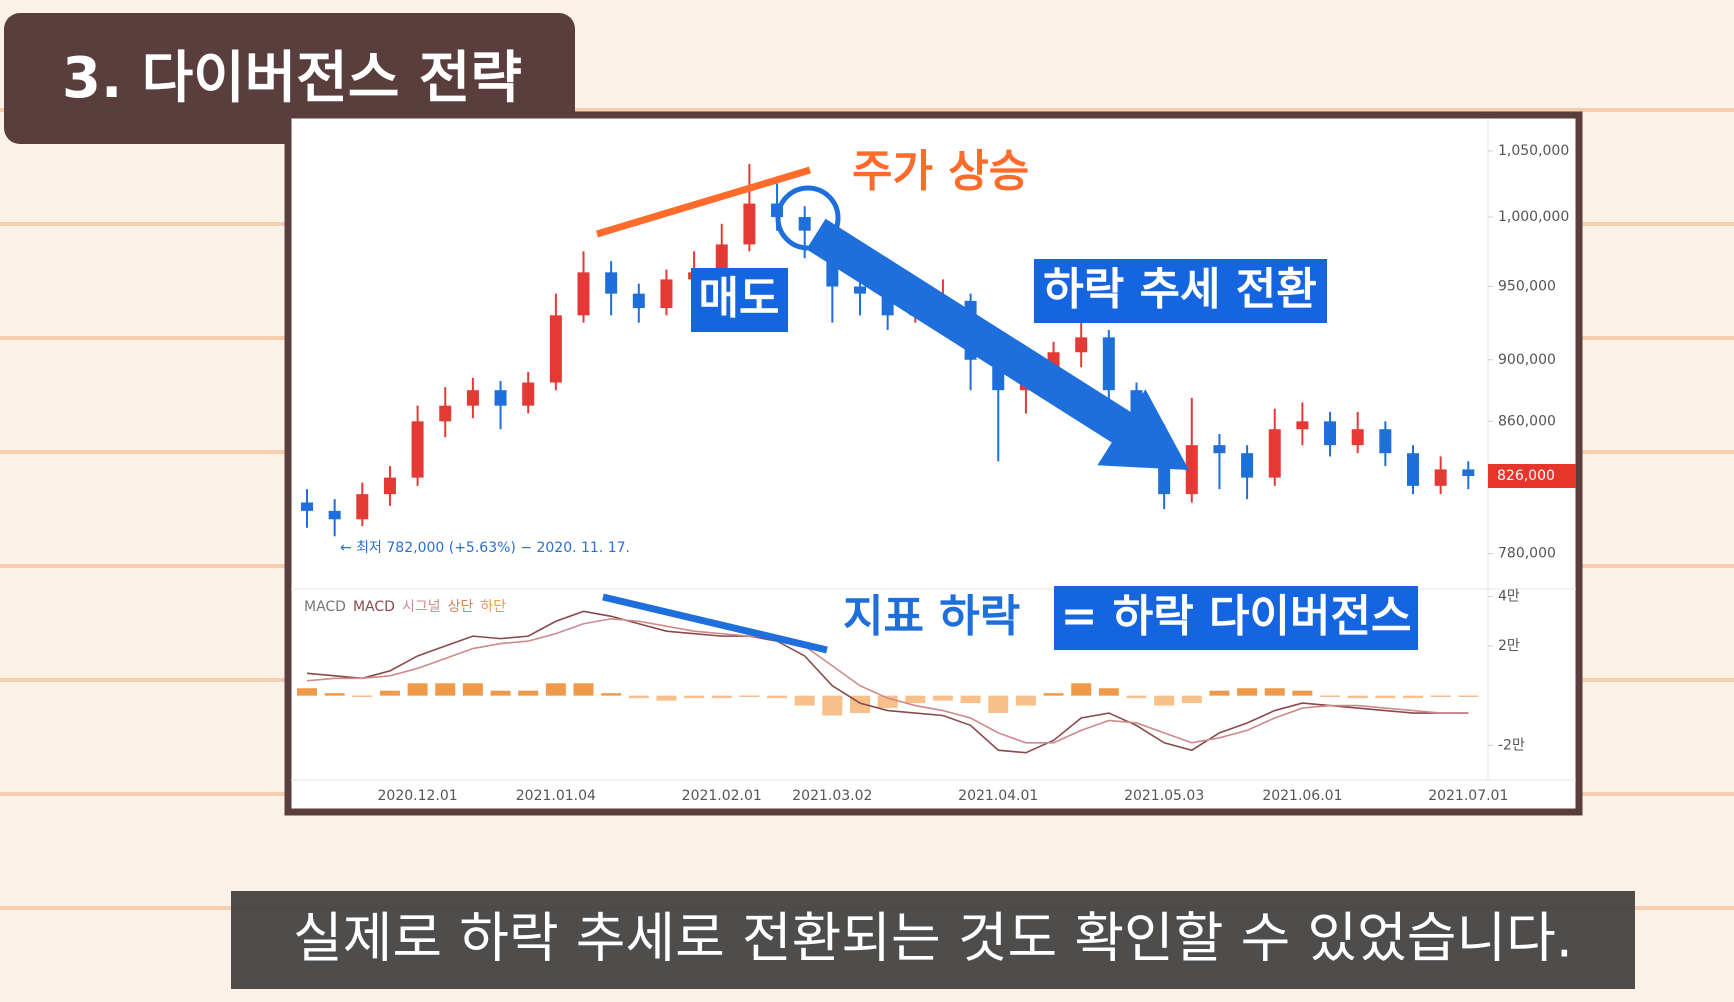 This screenshot has width=1734, height=1002. I want to click on y-tick-label: 2만, so click(1509, 646).